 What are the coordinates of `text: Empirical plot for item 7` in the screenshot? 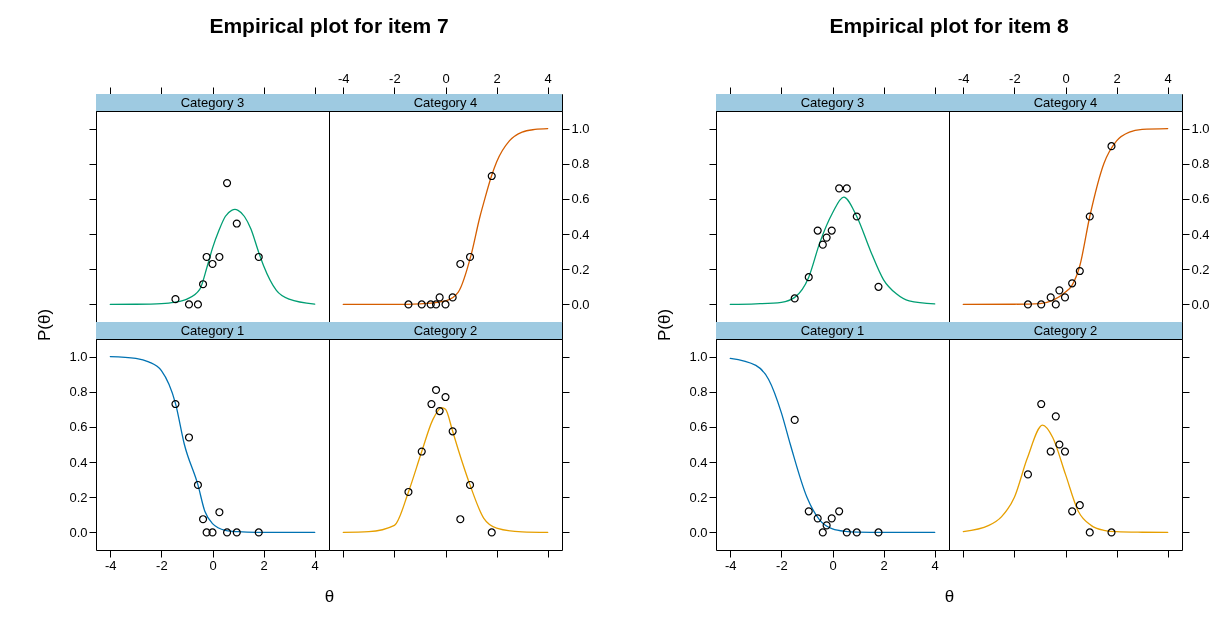 It's located at (329, 26).